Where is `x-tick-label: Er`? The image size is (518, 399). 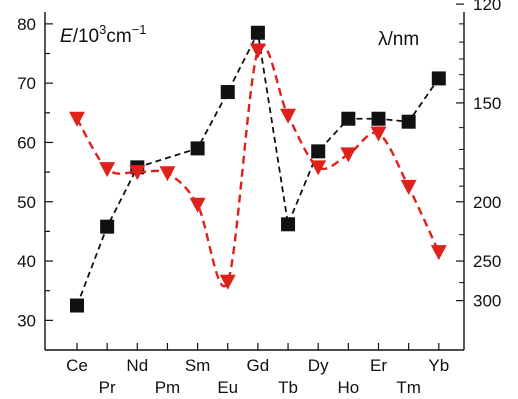 x-tick-label: Er is located at coordinates (378, 365).